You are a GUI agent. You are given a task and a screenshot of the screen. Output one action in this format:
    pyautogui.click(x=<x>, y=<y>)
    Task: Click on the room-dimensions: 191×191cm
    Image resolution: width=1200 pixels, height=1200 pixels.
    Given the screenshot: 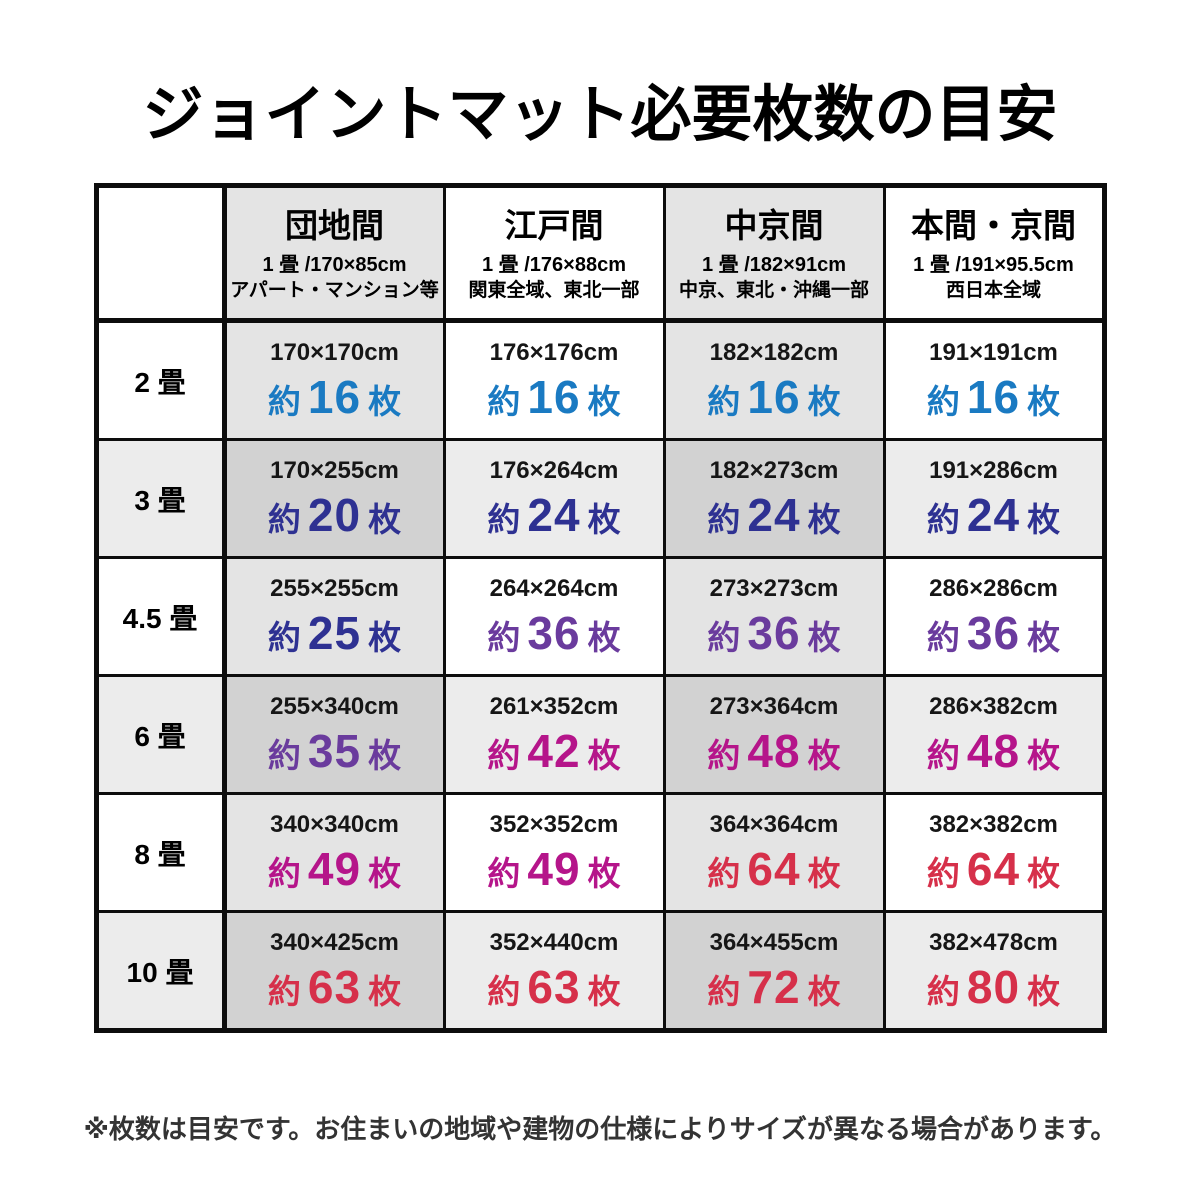 What is the action you would take?
    pyautogui.click(x=993, y=352)
    